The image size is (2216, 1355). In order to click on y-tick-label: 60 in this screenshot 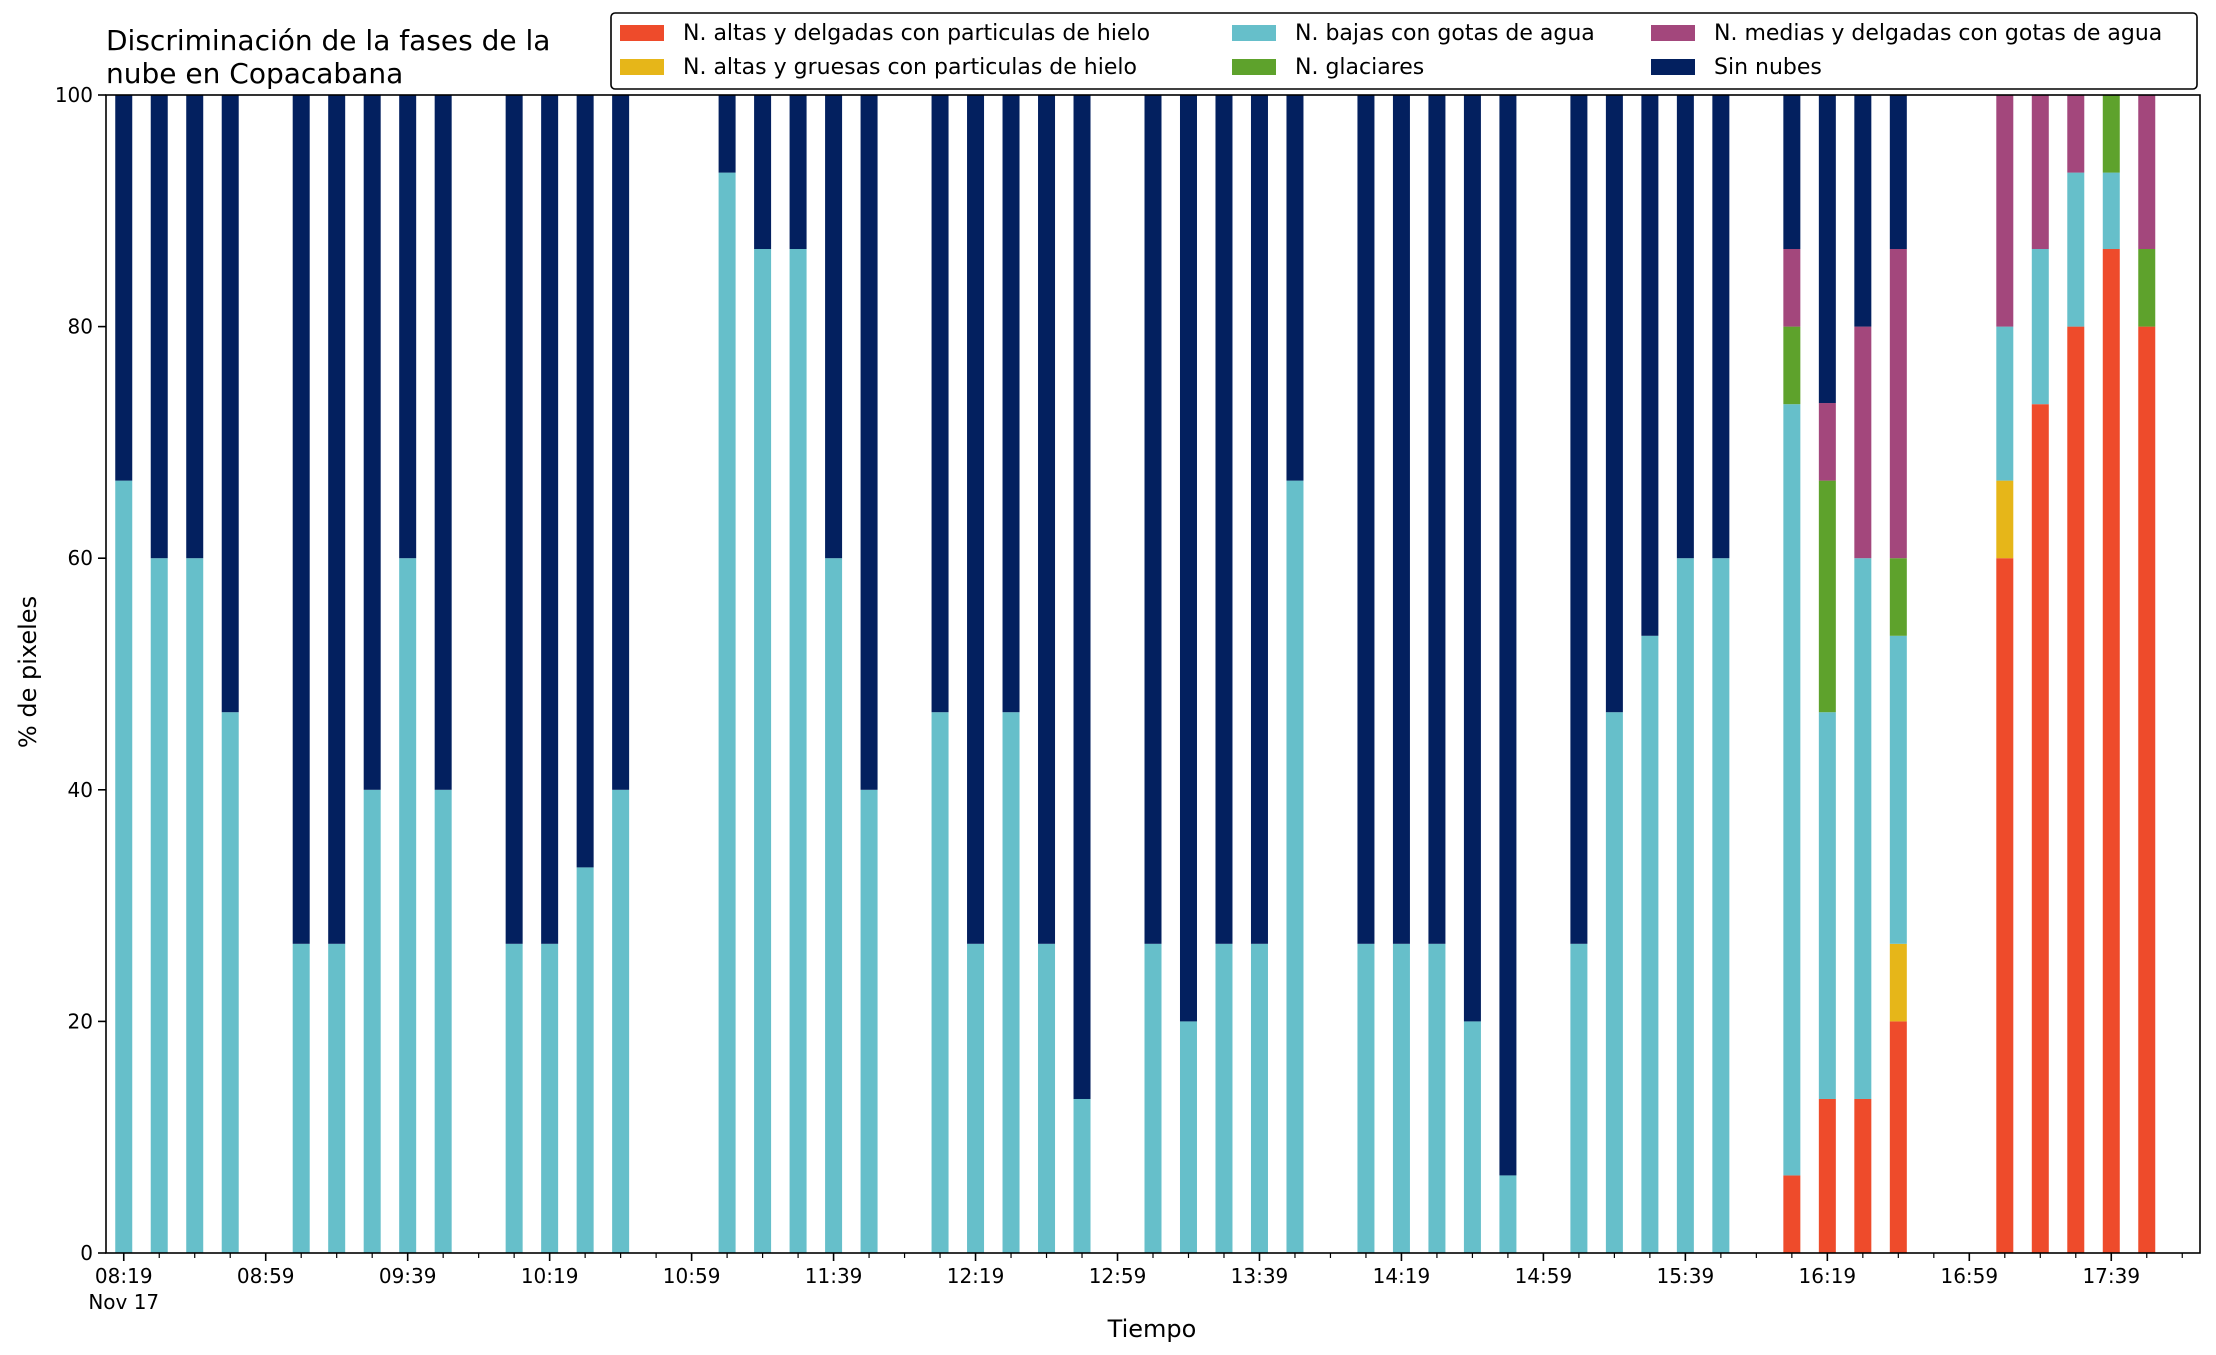, I will do `click(80, 558)`.